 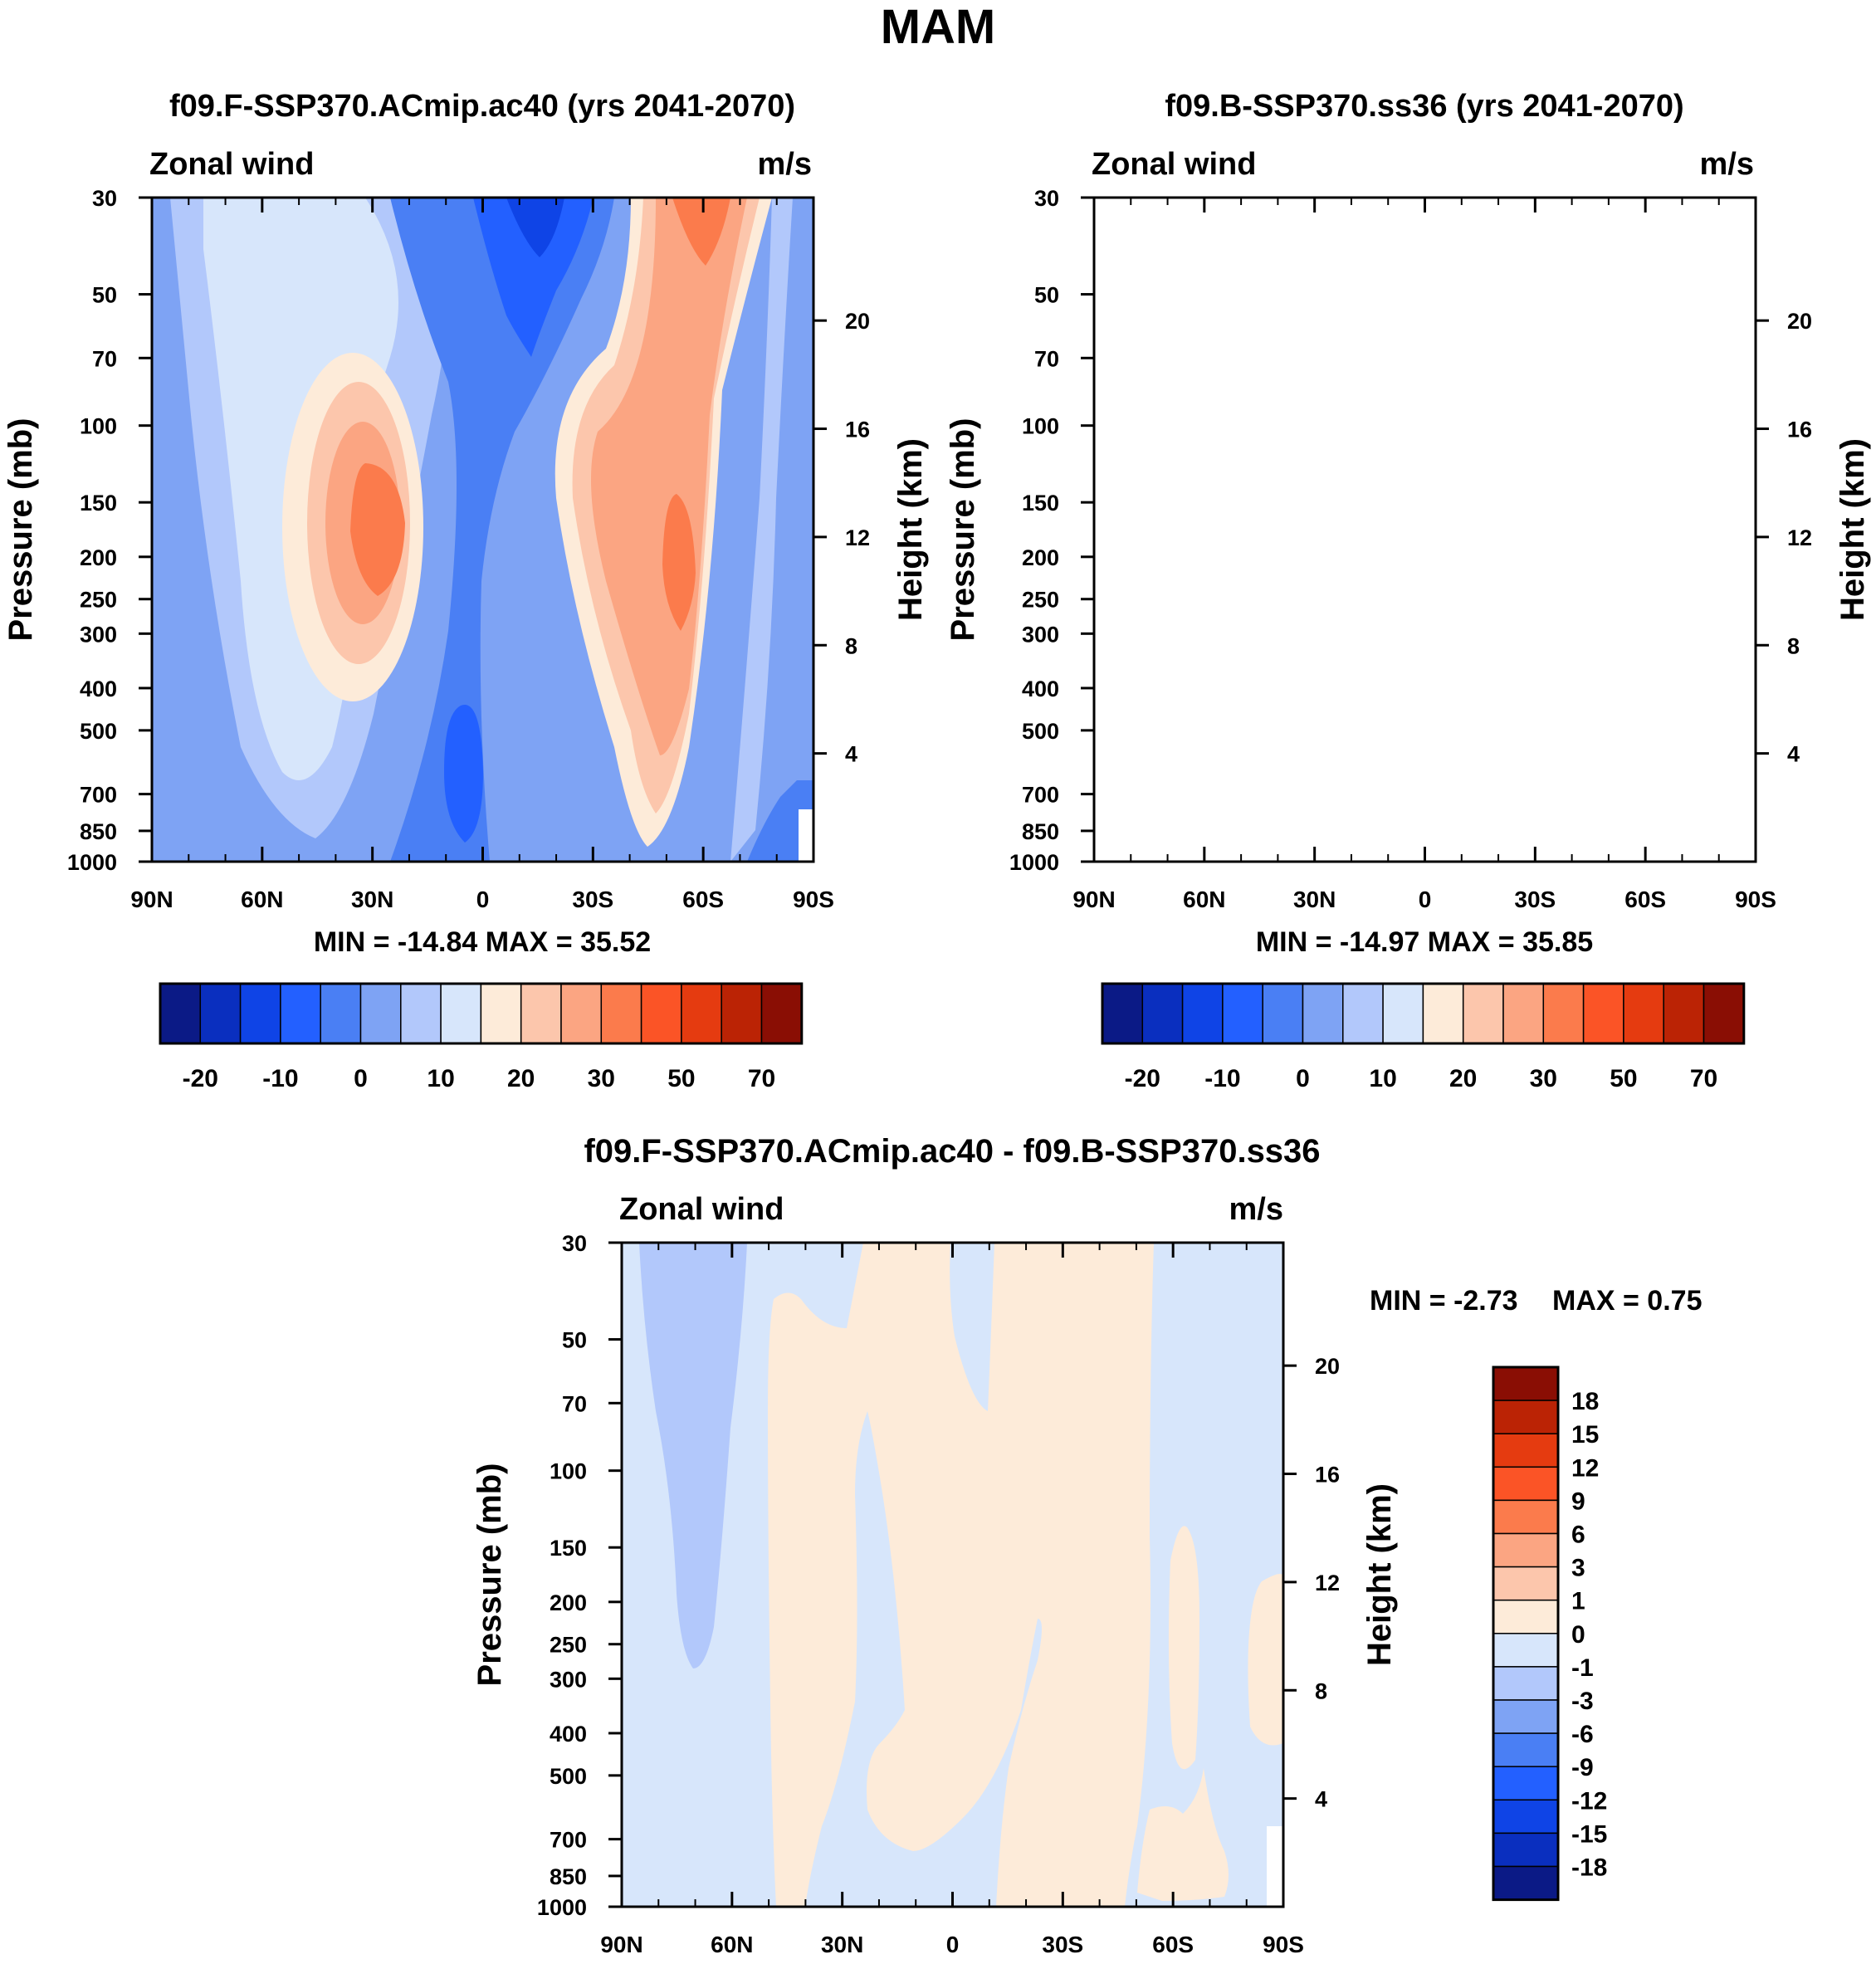 I want to click on b-fill-base, so click(x=1425, y=530).